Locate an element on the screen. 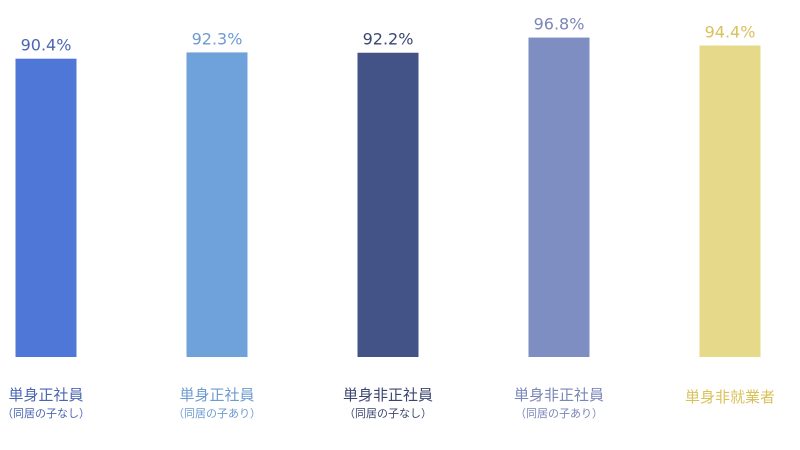  value-label-1: 90.4% is located at coordinates (46, 45).